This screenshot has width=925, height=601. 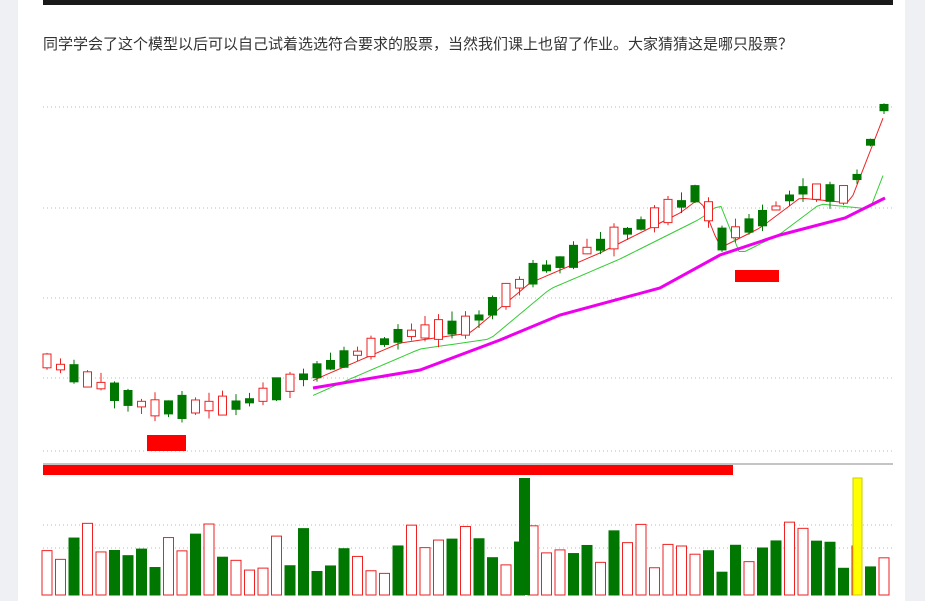 What do you see at coordinates (757, 276) in the screenshot?
I see `marker` at bounding box center [757, 276].